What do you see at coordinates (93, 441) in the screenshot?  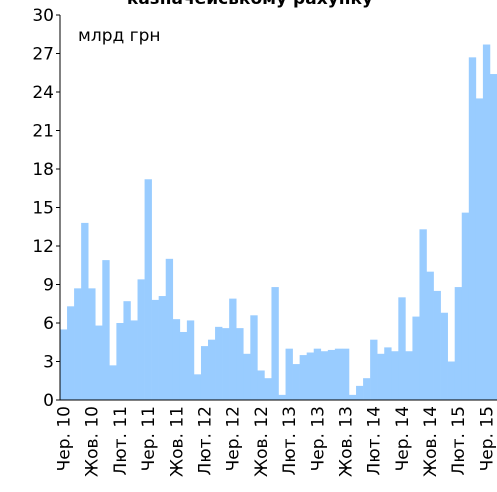 I see `x-tick-label: Жов. 10` at bounding box center [93, 441].